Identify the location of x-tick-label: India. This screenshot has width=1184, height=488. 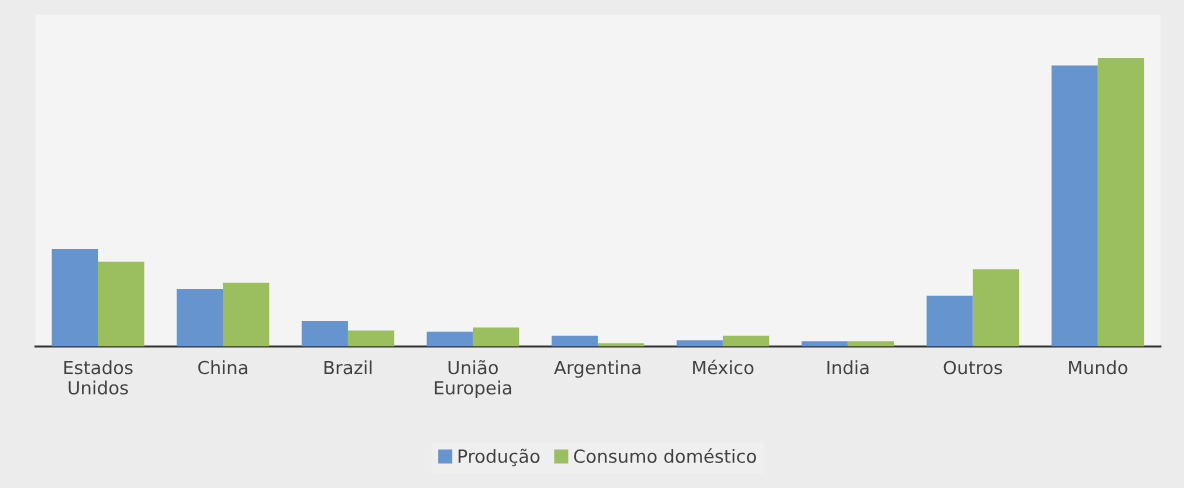
(848, 367).